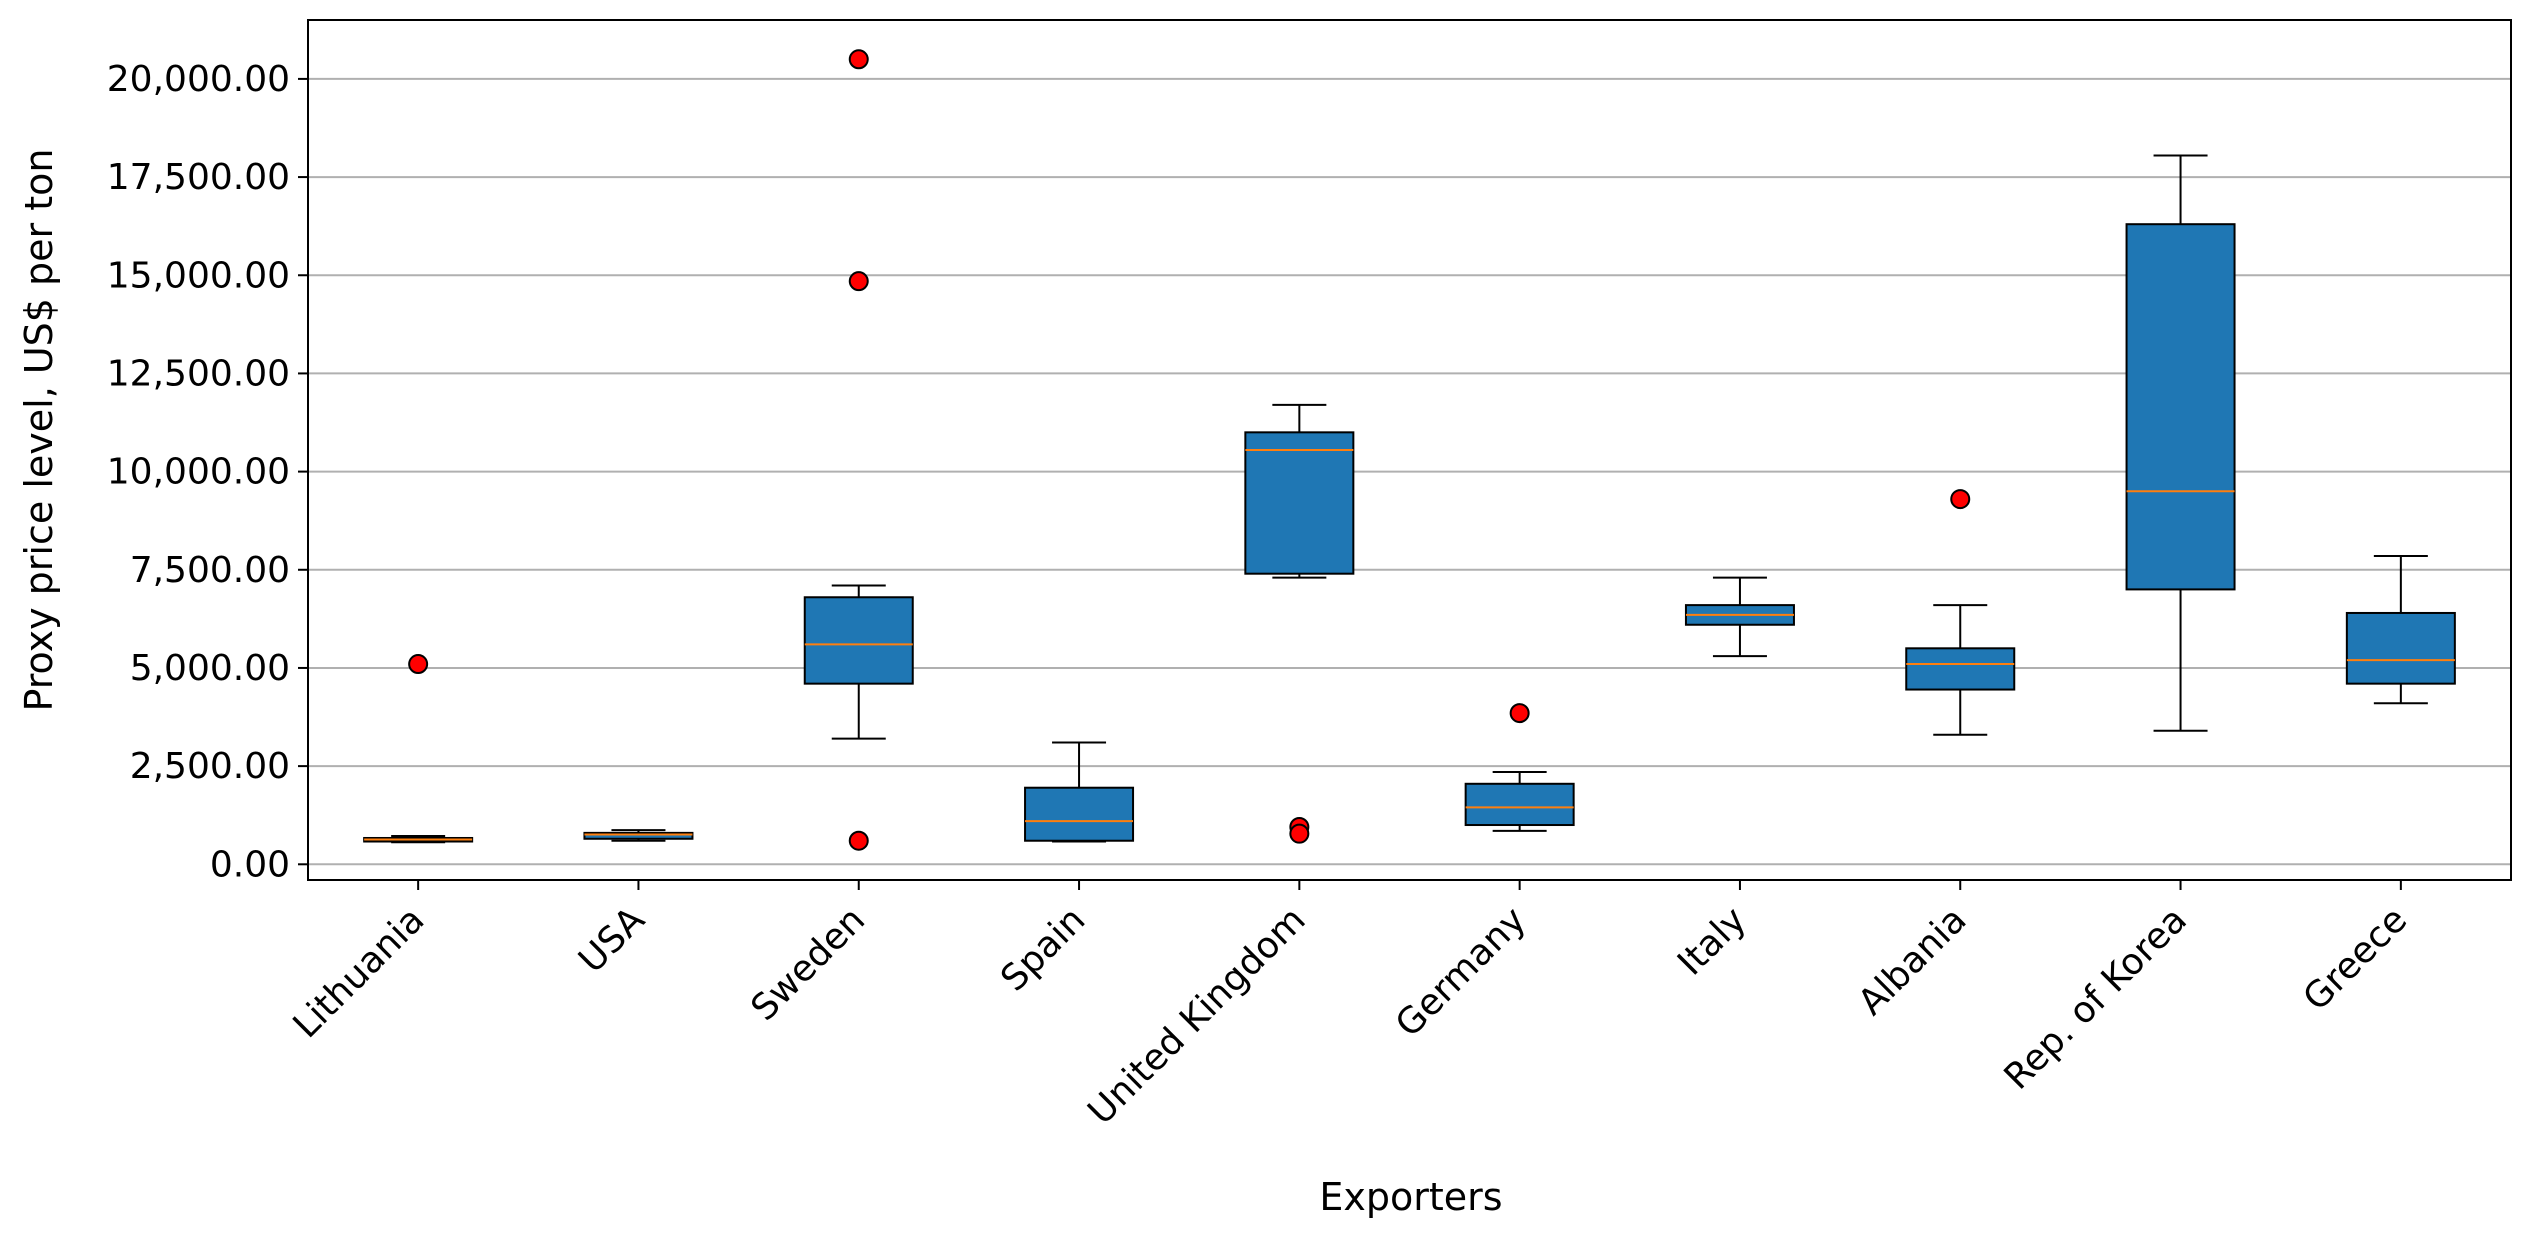 Image resolution: width=2533 pixels, height=1243 pixels. I want to click on x-tick-label: Lithuania, so click(359, 972).